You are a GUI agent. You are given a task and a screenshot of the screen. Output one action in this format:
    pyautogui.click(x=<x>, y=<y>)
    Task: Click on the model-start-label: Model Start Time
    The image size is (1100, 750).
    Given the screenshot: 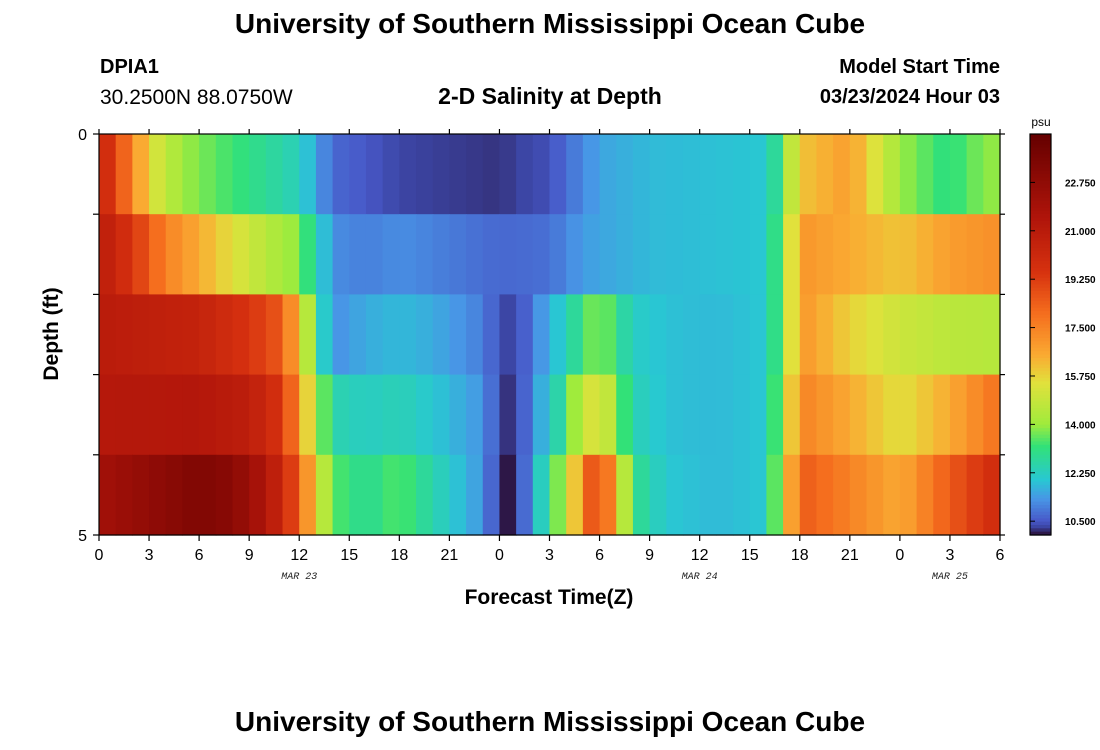 What is the action you would take?
    pyautogui.click(x=919, y=67)
    